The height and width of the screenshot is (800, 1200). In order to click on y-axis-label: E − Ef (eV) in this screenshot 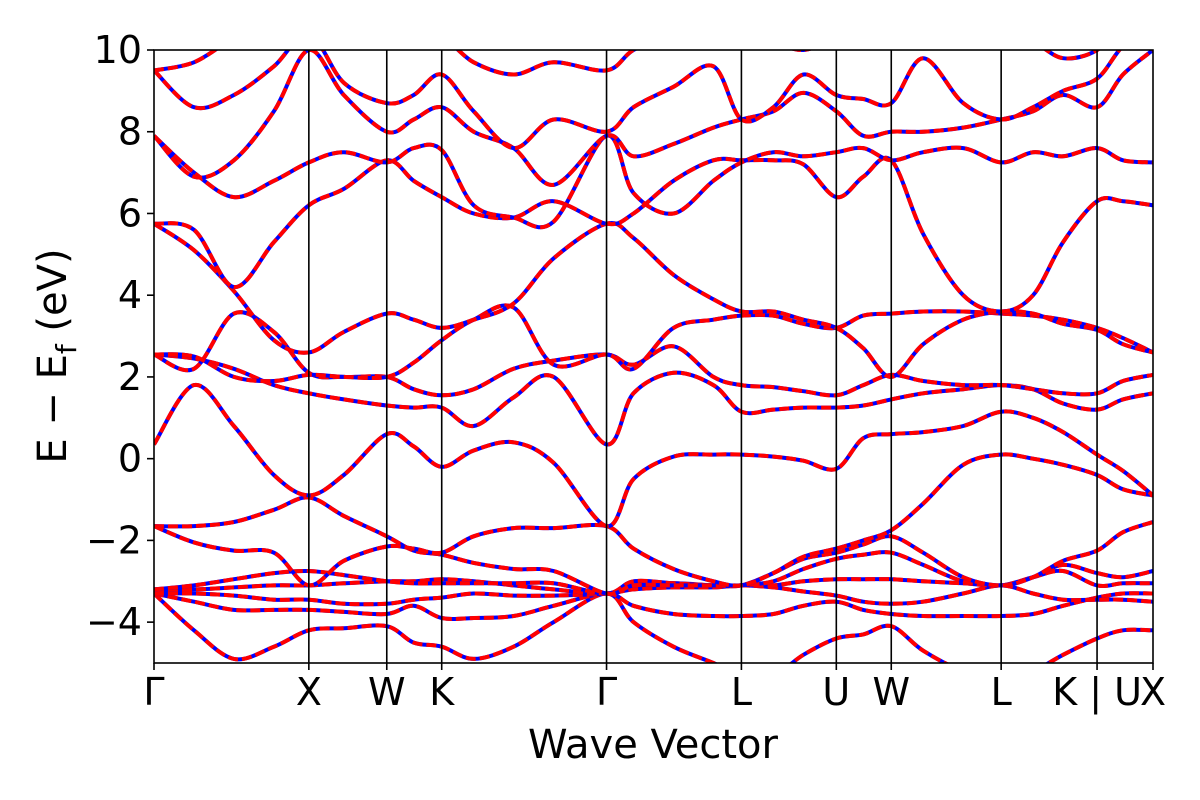, I will do `click(56, 355)`.